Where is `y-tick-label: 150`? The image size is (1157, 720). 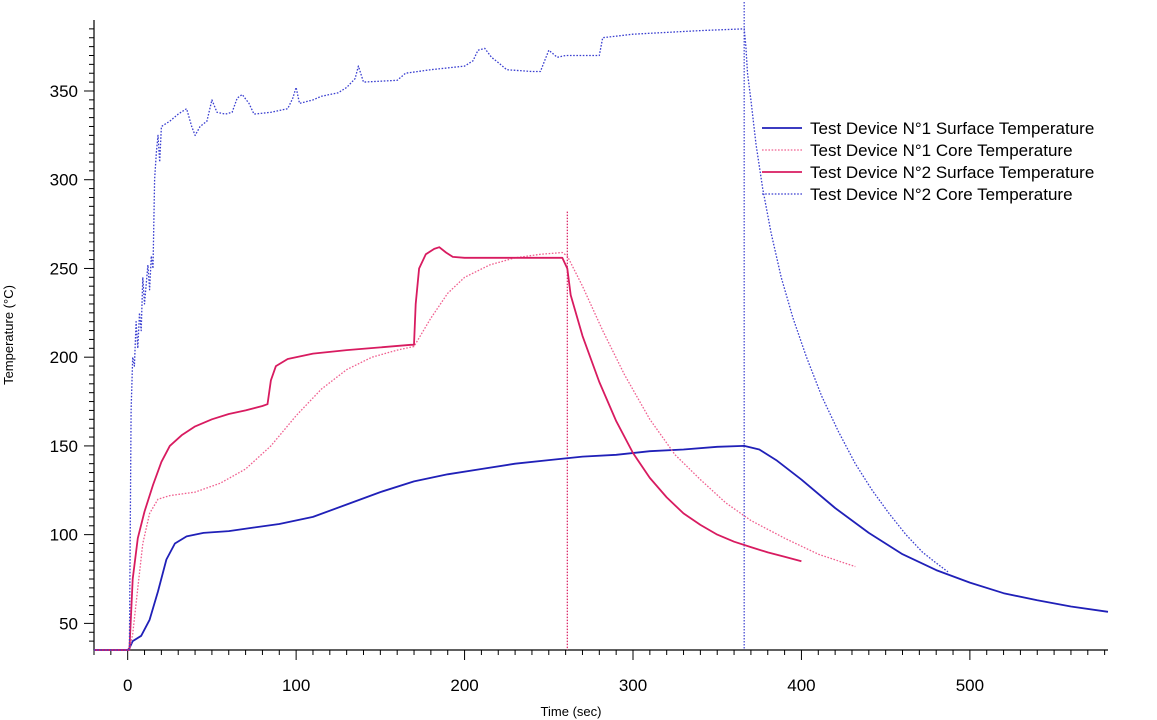
y-tick-label: 150 is located at coordinates (64, 446).